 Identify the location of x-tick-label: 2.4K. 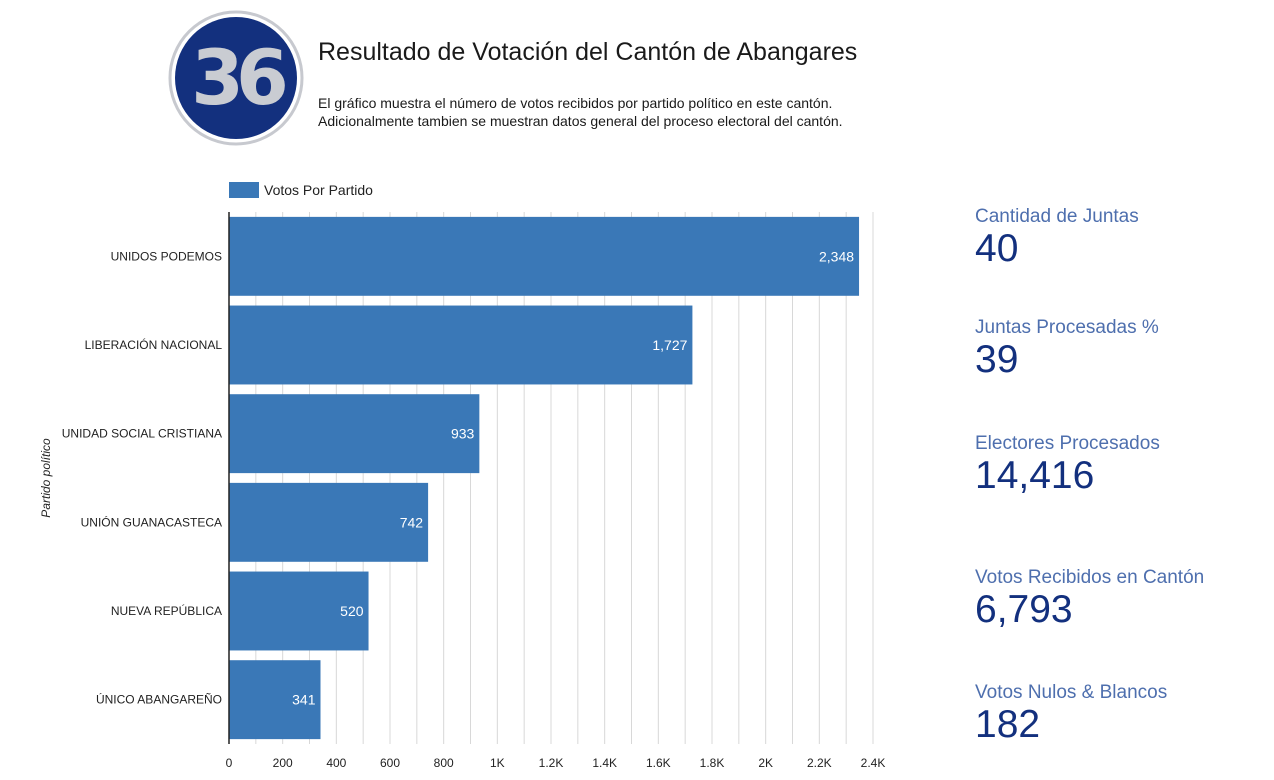
(873, 763).